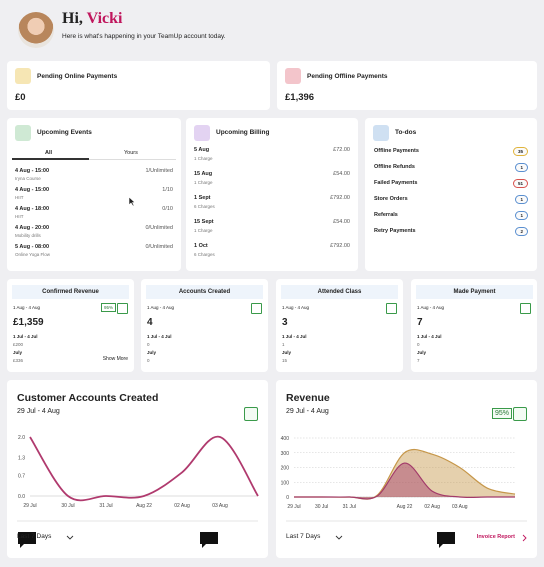 This screenshot has width=544, height=567. Describe the element at coordinates (115, 359) in the screenshot. I see `show-more: Show More` at that location.